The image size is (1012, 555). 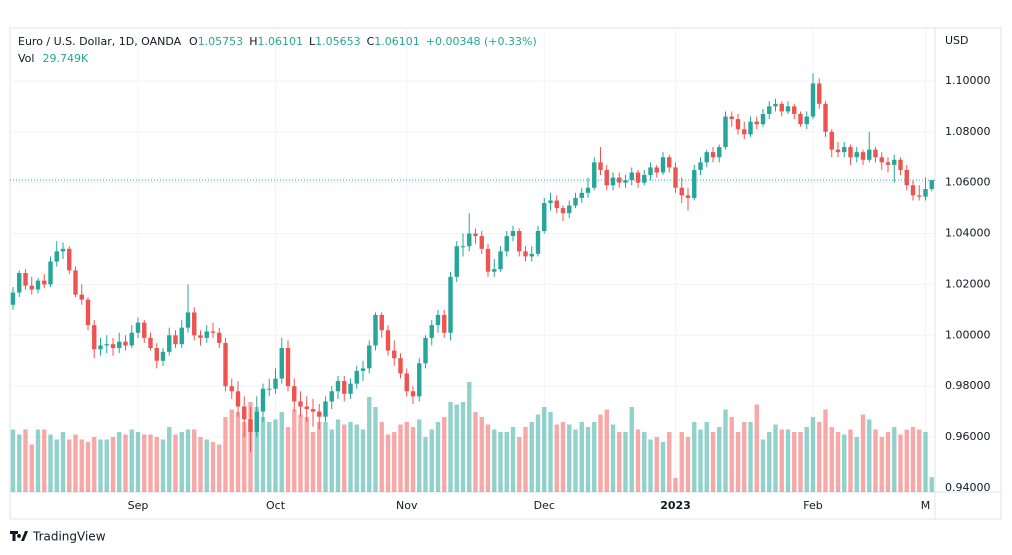 I want to click on y-tick-label: 1.04000, so click(x=968, y=233).